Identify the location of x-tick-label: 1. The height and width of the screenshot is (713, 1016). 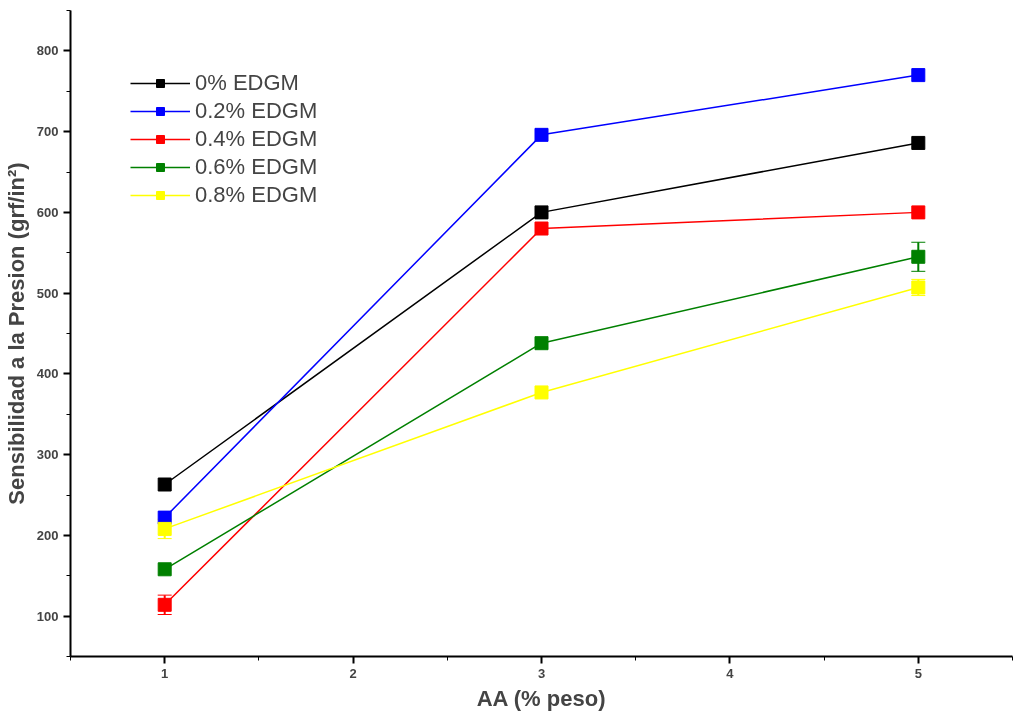
(165, 673).